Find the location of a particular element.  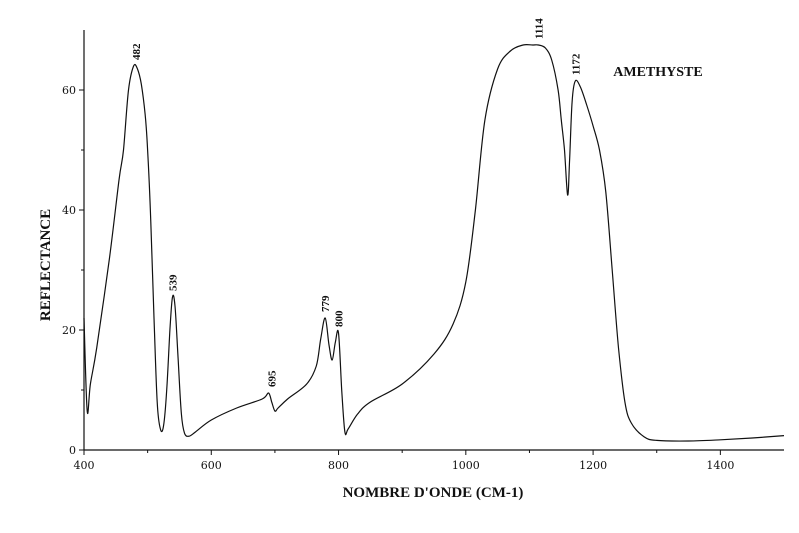

y-tick-label: 20 is located at coordinates (69, 330).